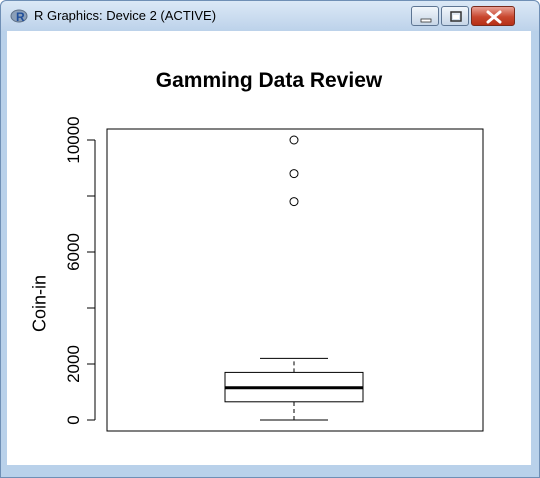 This screenshot has width=540, height=478. I want to click on y-tick-label: 6000, so click(73, 252).